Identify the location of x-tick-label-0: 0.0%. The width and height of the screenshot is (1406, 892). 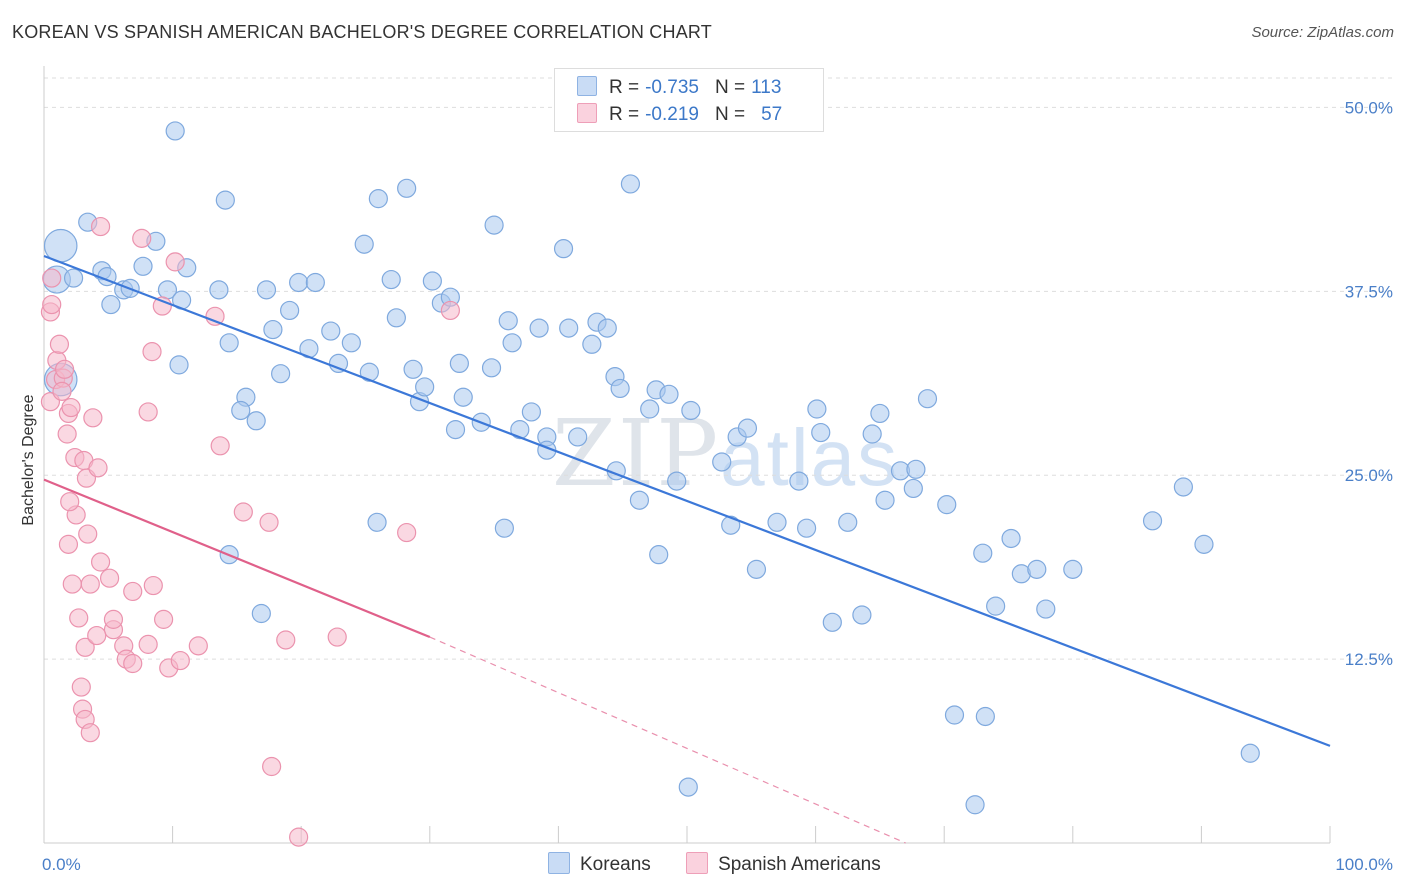
(61, 864).